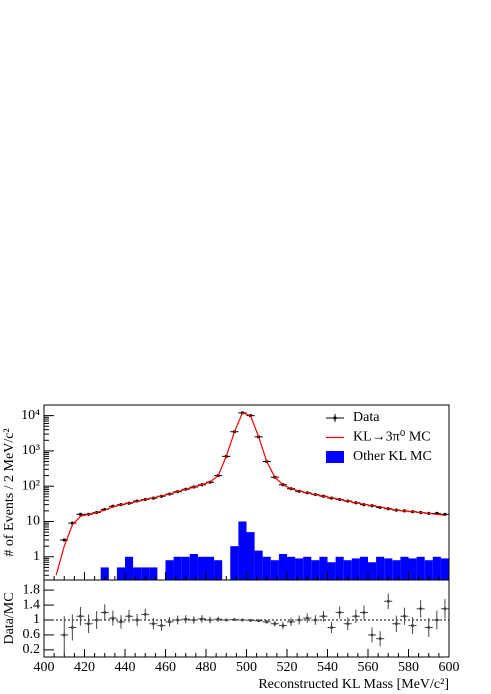  What do you see at coordinates (125, 667) in the screenshot?
I see `x-tick-label: 440` at bounding box center [125, 667].